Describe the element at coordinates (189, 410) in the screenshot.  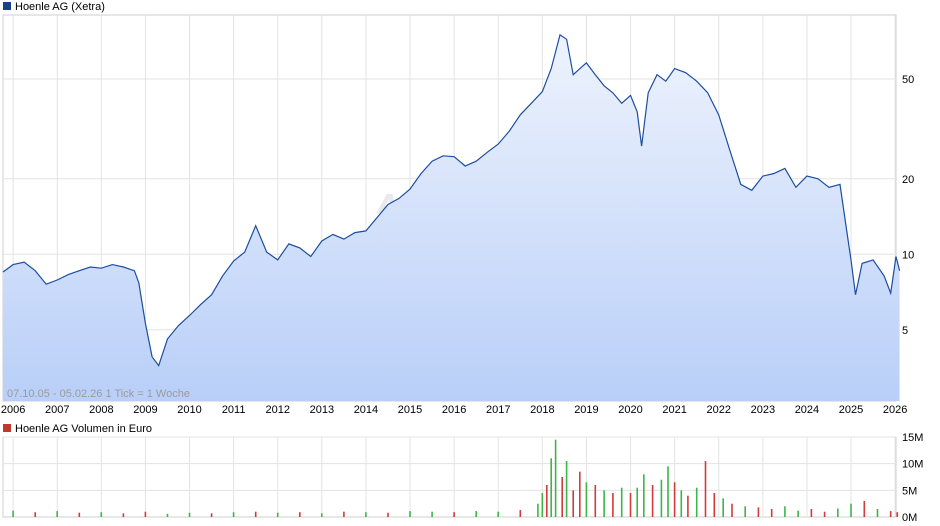
I see `x-tick-label-2010: 2010` at that location.